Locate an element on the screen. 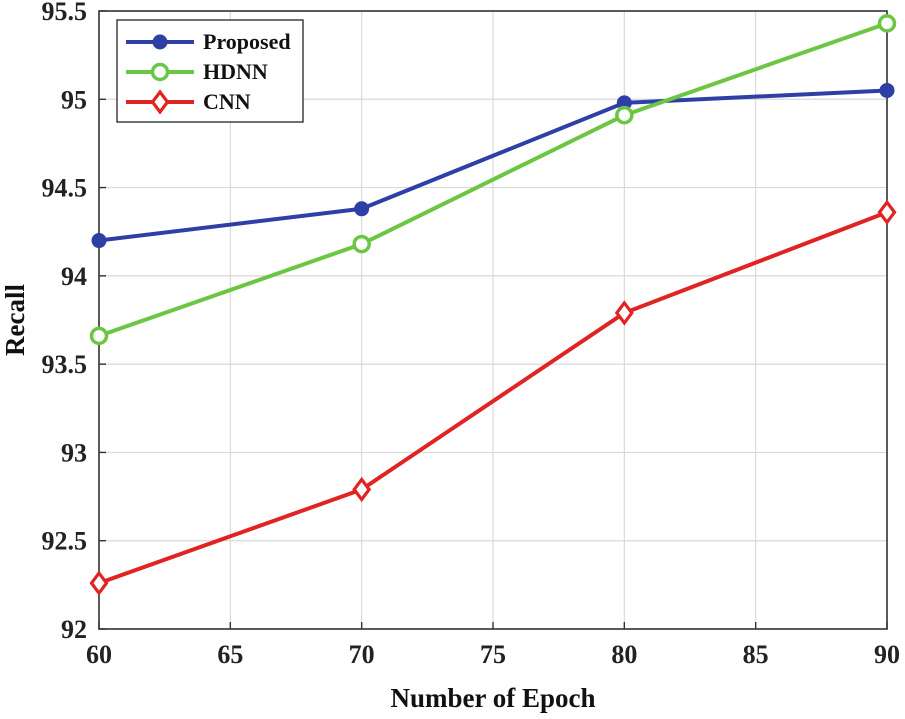 The width and height of the screenshot is (905, 719). y-tick-label: 93 is located at coordinates (74, 452).